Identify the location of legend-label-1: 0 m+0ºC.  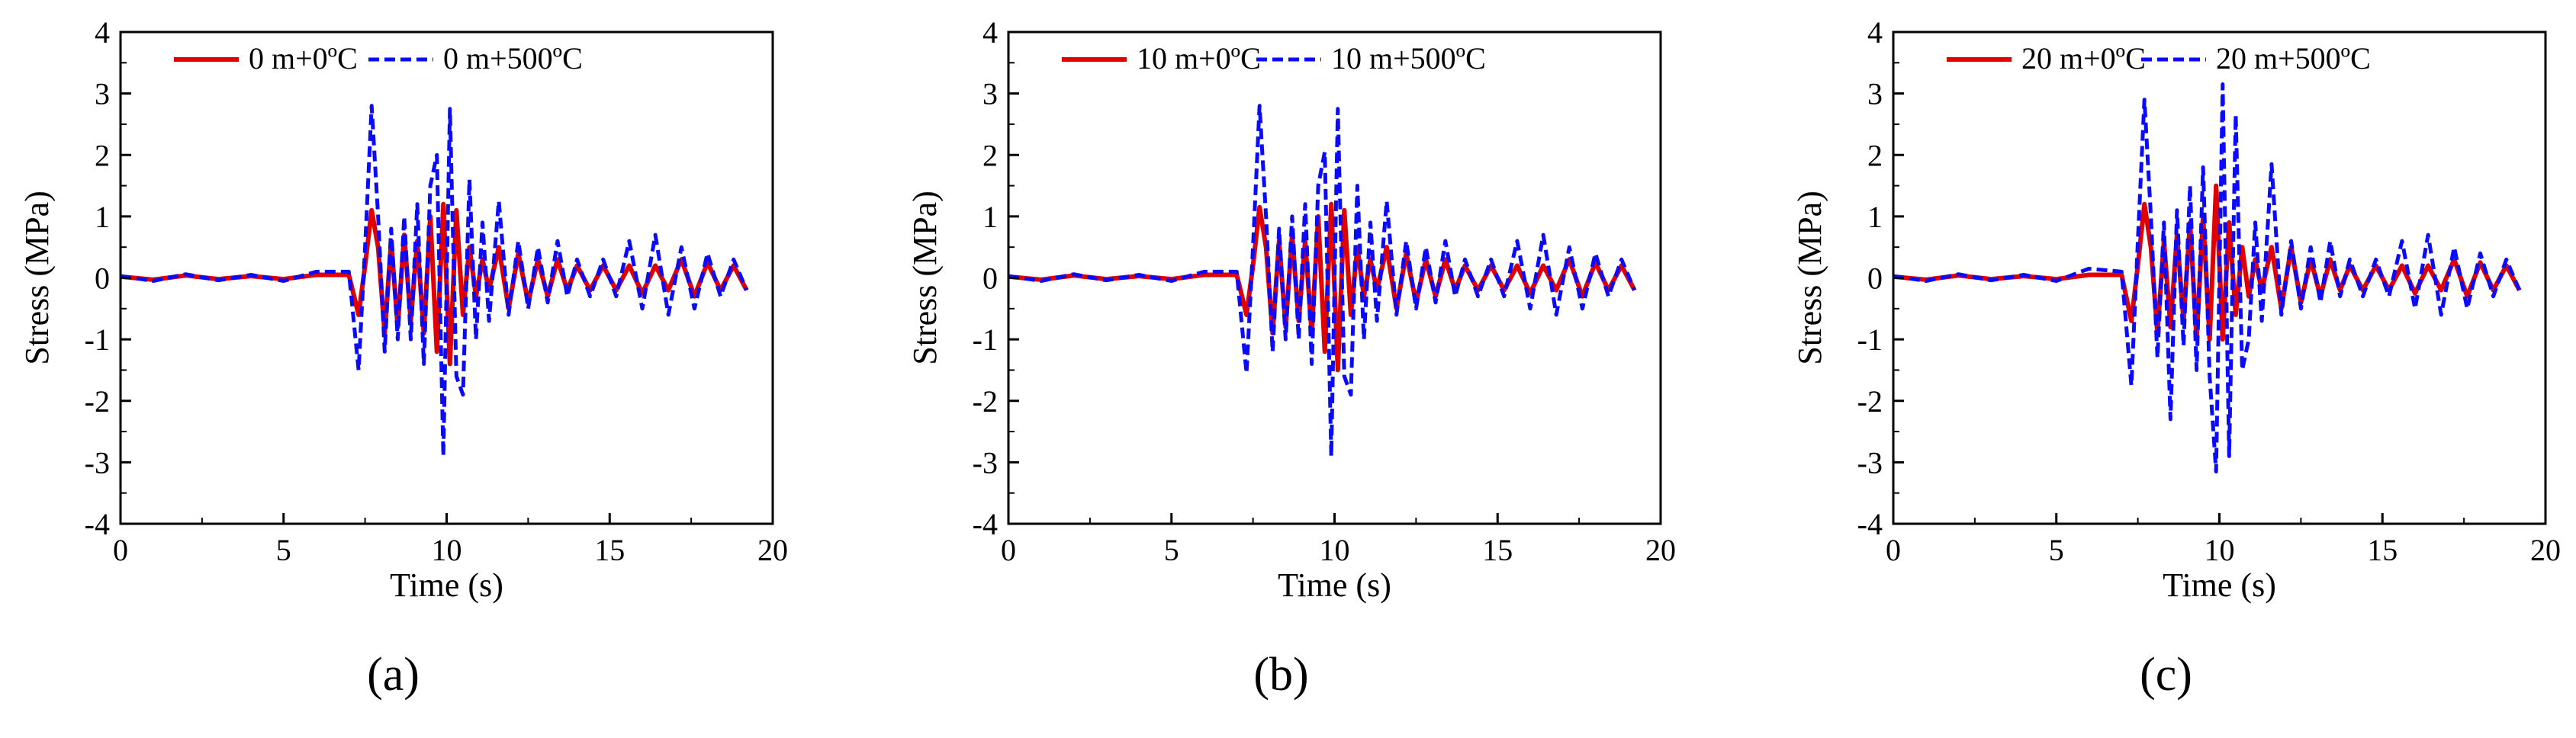
(303, 58).